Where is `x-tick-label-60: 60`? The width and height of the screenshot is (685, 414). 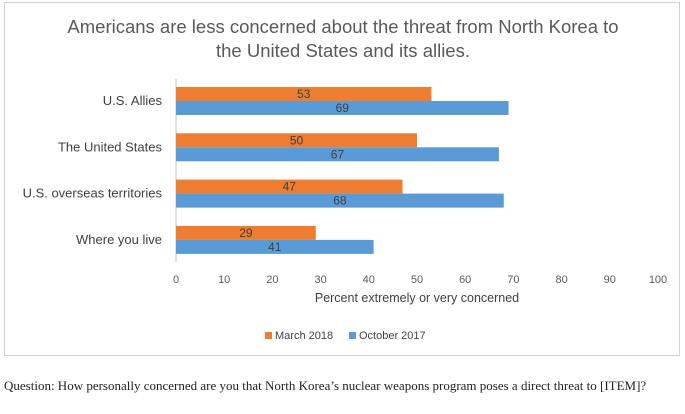 x-tick-label-60: 60 is located at coordinates (465, 280).